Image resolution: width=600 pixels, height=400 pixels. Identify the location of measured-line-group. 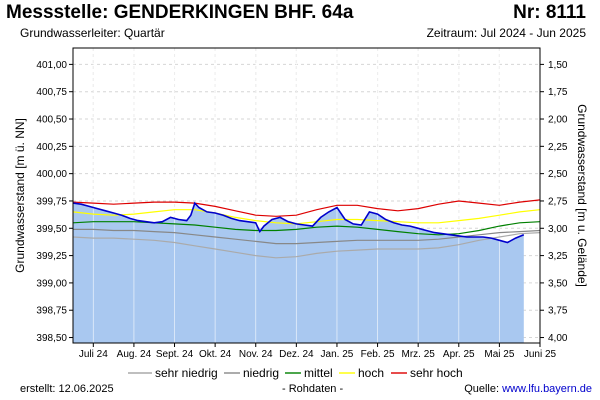
(298, 222).